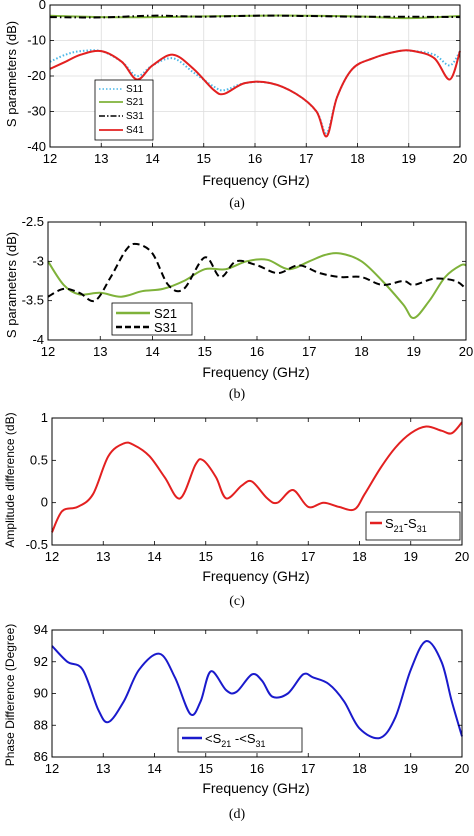 The width and height of the screenshot is (474, 836). I want to click on legend: S11 S21 S31 S41, so click(124, 110).